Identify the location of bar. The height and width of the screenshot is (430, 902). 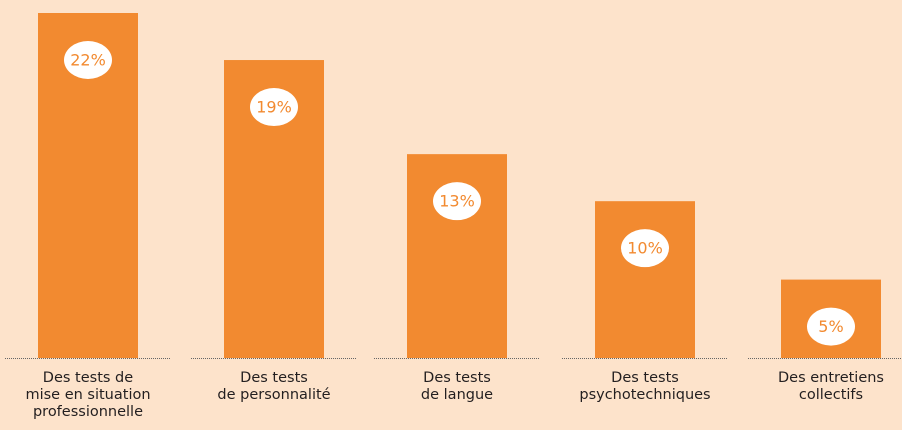
(645, 279).